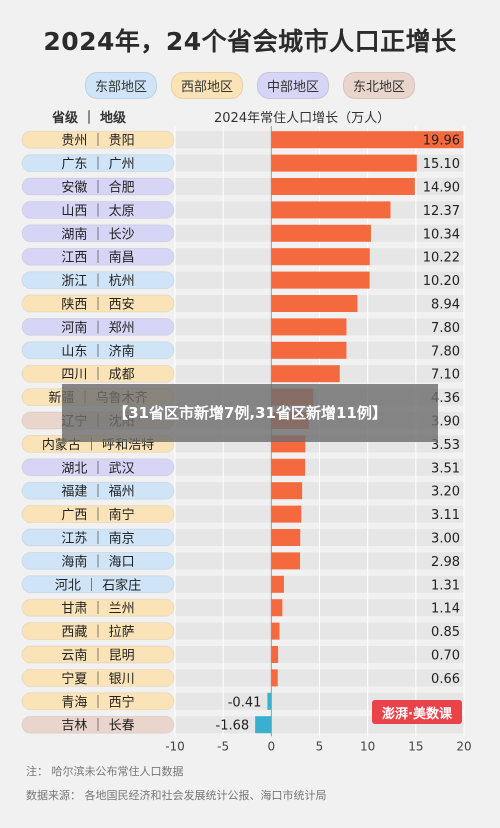 The height and width of the screenshot is (828, 500). What do you see at coordinates (441, 281) in the screenshot?
I see `value-label: 10.20` at bounding box center [441, 281].